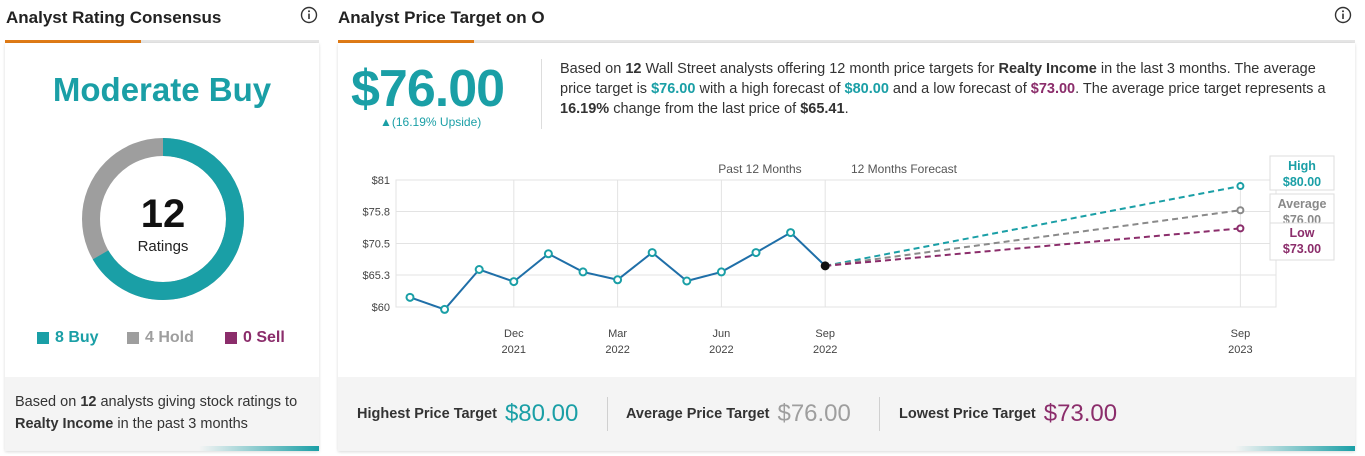  Describe the element at coordinates (1302, 249) in the screenshot. I see `forecast-label-value: $73.00` at that location.